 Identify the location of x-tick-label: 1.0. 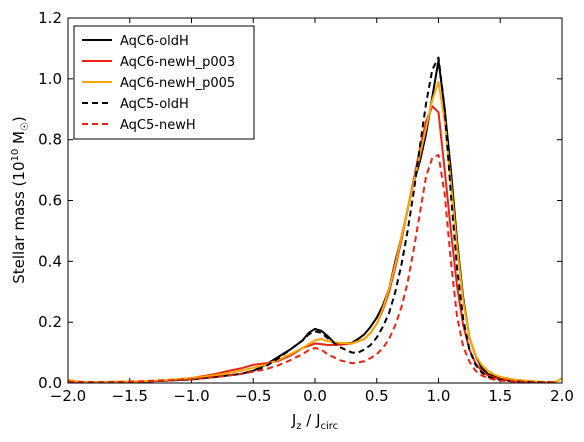
(439, 396).